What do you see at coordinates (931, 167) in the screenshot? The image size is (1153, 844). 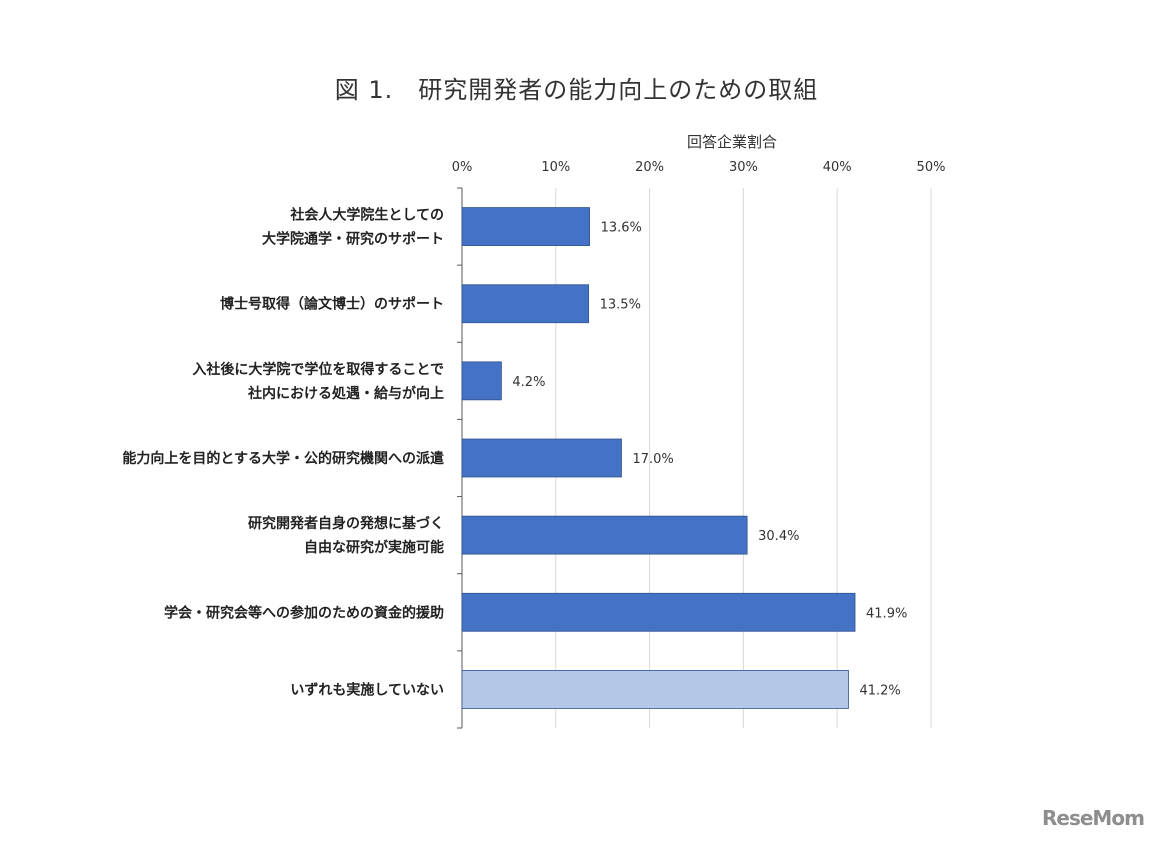 I see `x-tick-label: 50%` at bounding box center [931, 167].